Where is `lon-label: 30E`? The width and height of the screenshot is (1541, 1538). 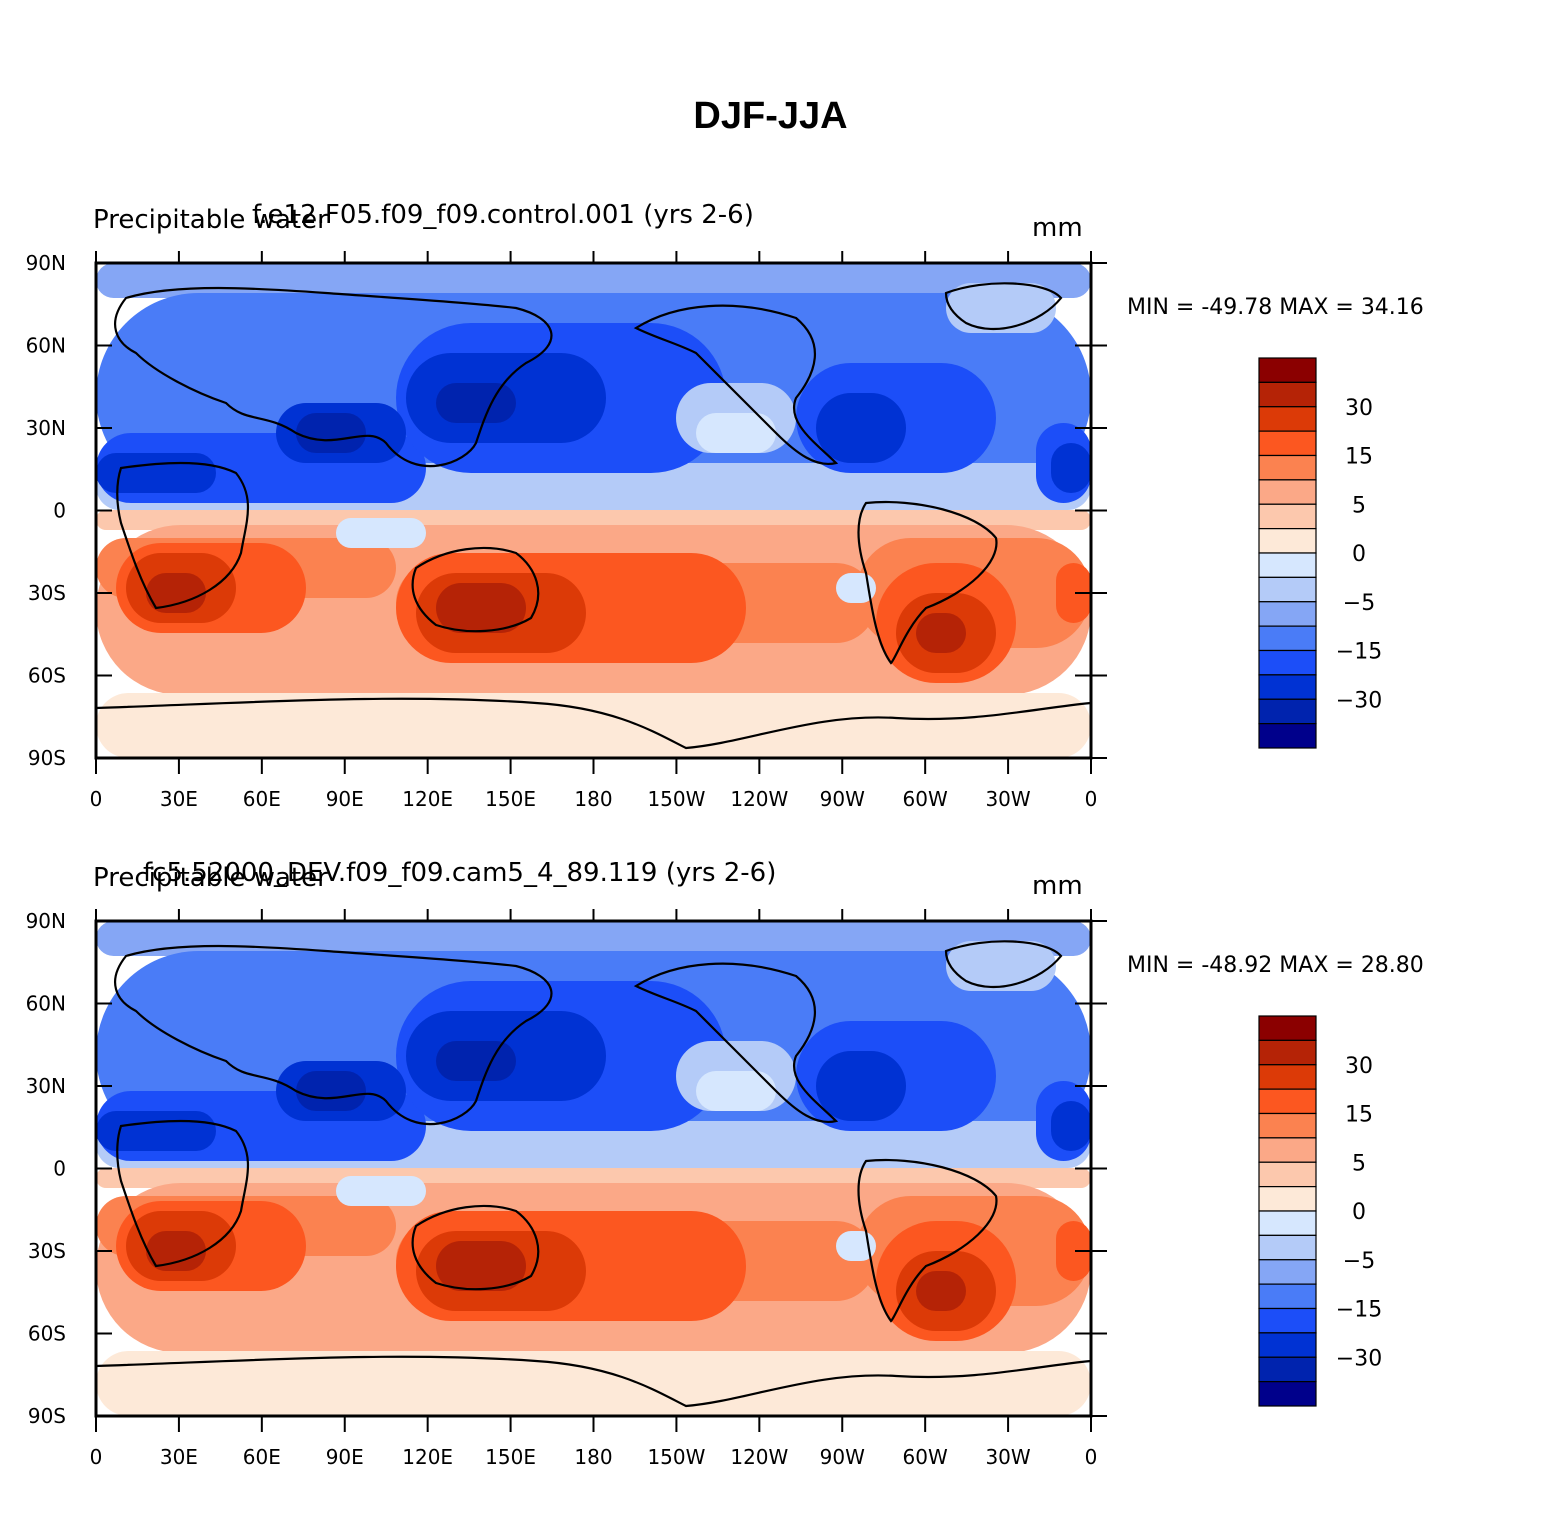 lon-label: 30E is located at coordinates (179, 799).